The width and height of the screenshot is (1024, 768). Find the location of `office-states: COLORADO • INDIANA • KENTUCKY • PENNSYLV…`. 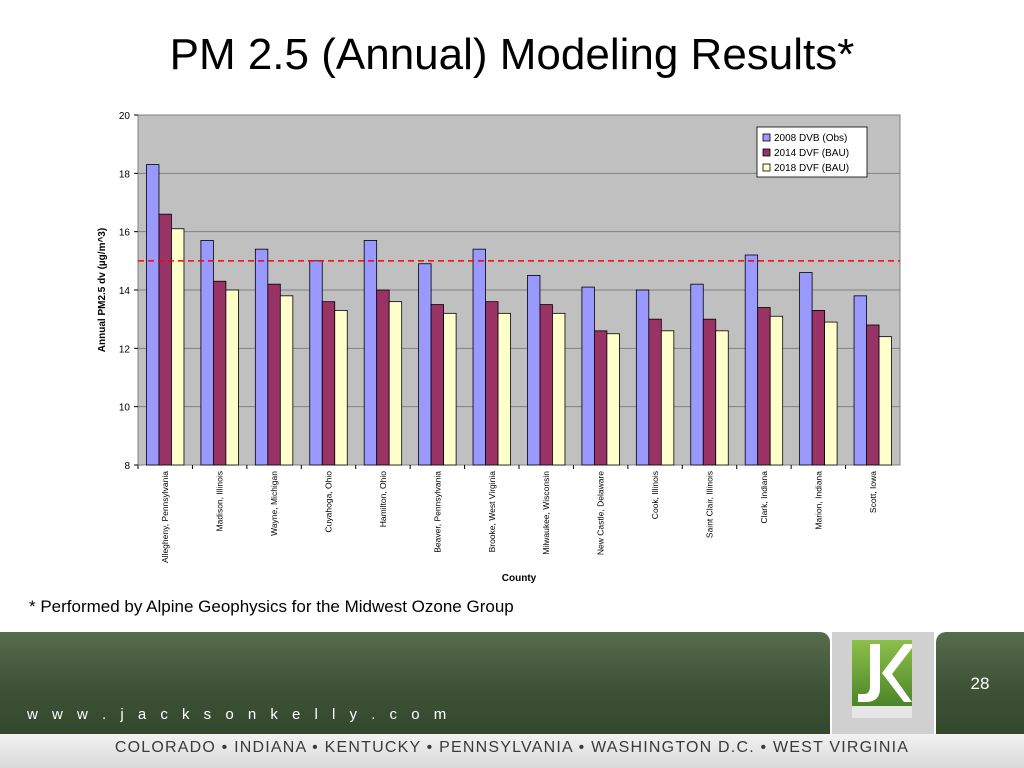

office-states: COLORADO • INDIANA • KENTUCKY • PENNSYLV… is located at coordinates (512, 747).